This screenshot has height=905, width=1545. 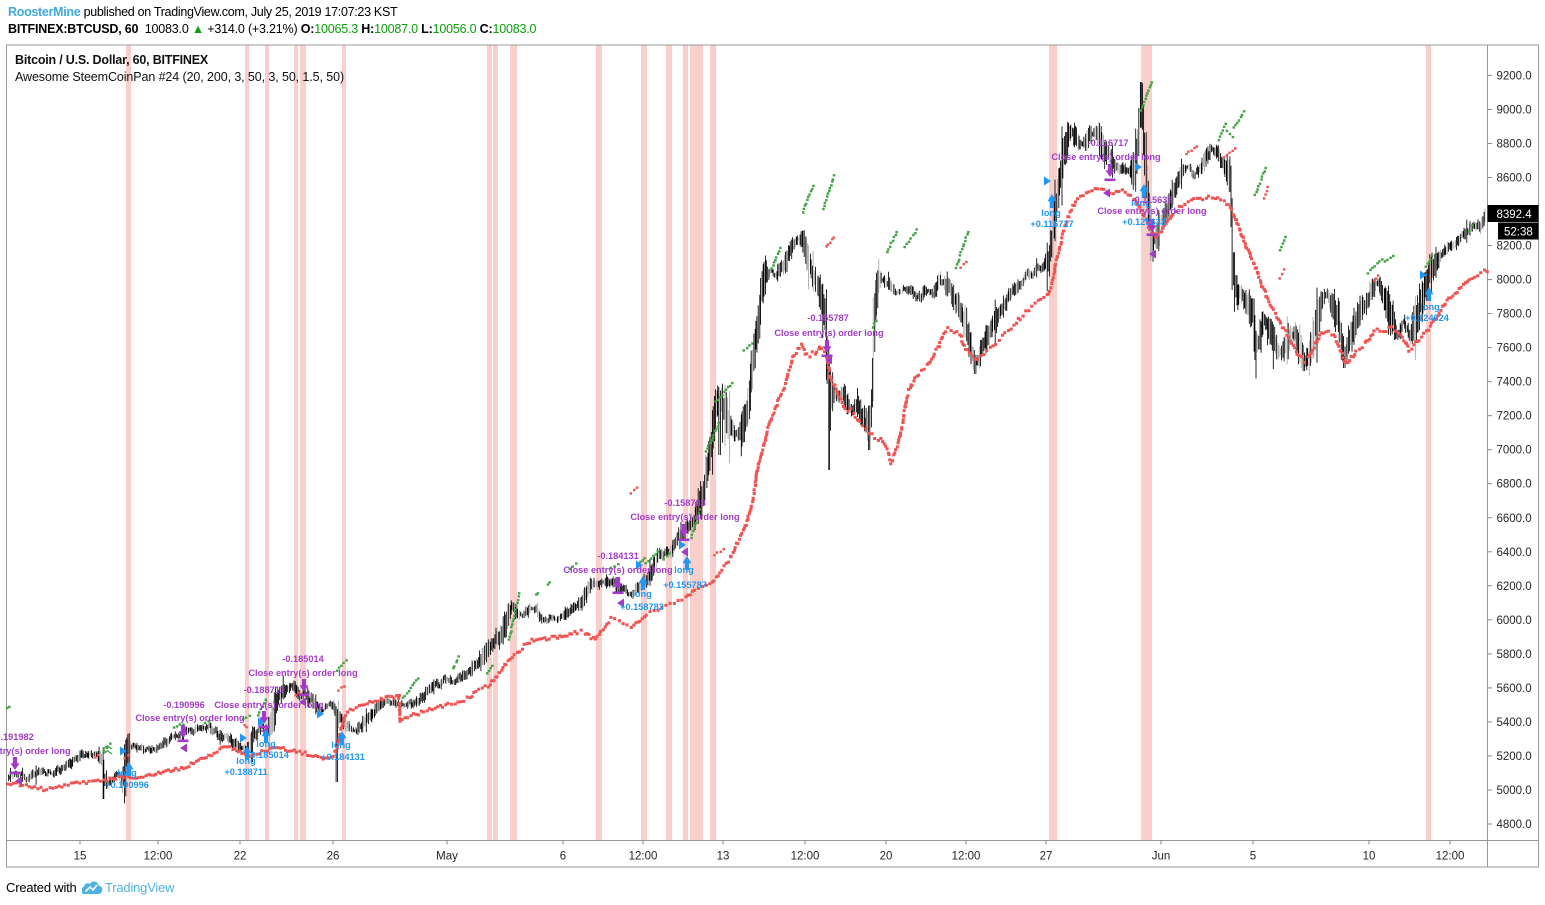 What do you see at coordinates (1046, 857) in the screenshot?
I see `svg-text: 27` at bounding box center [1046, 857].